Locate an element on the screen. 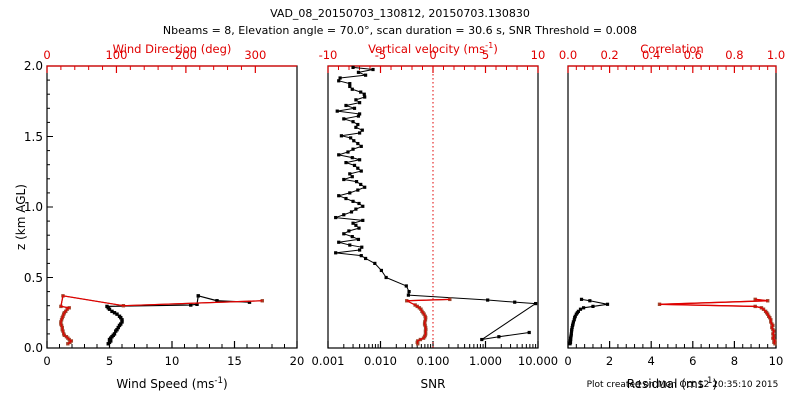  panel-wind-top-axis-title: Wind Direction (deg) is located at coordinates (172, 49).